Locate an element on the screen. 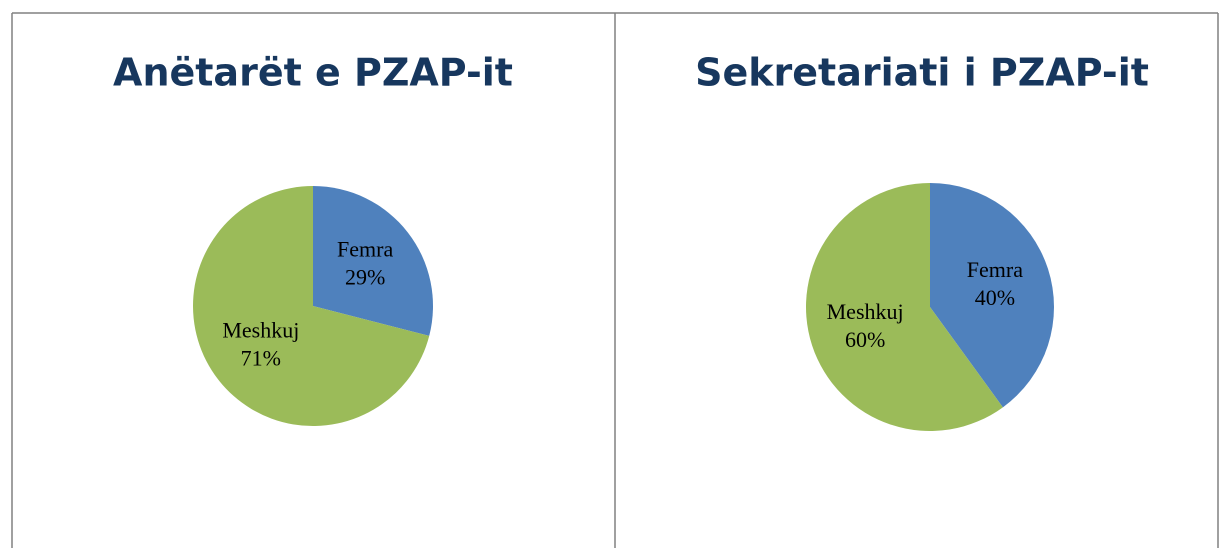  chart-title: Sekretariati i PZAP-it is located at coordinates (922, 73).